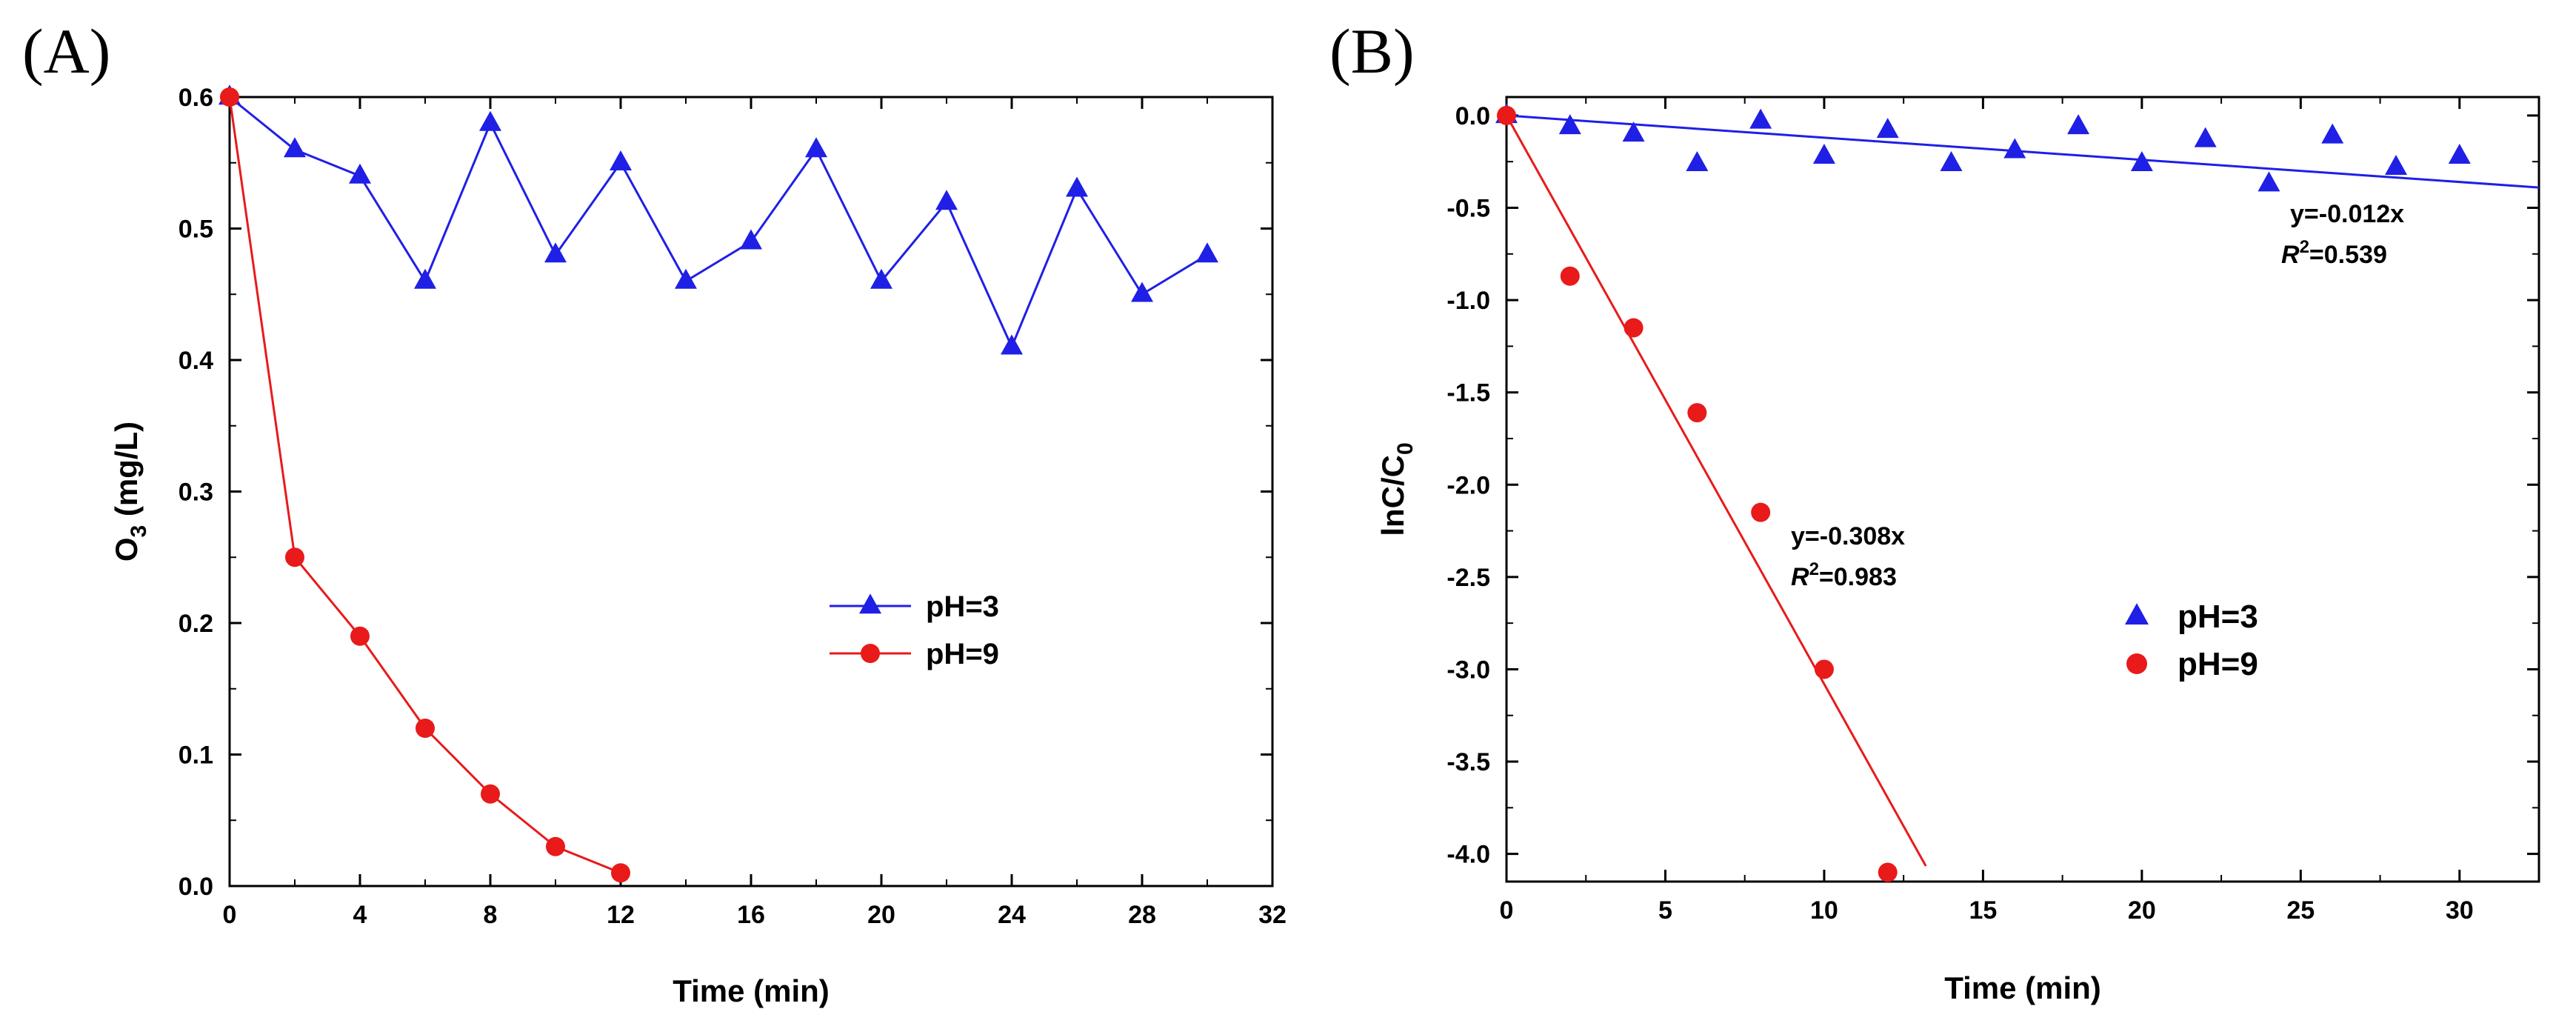 This screenshot has width=2576, height=1029. I want to click on y-tick-label: -3.5, so click(1468, 762).